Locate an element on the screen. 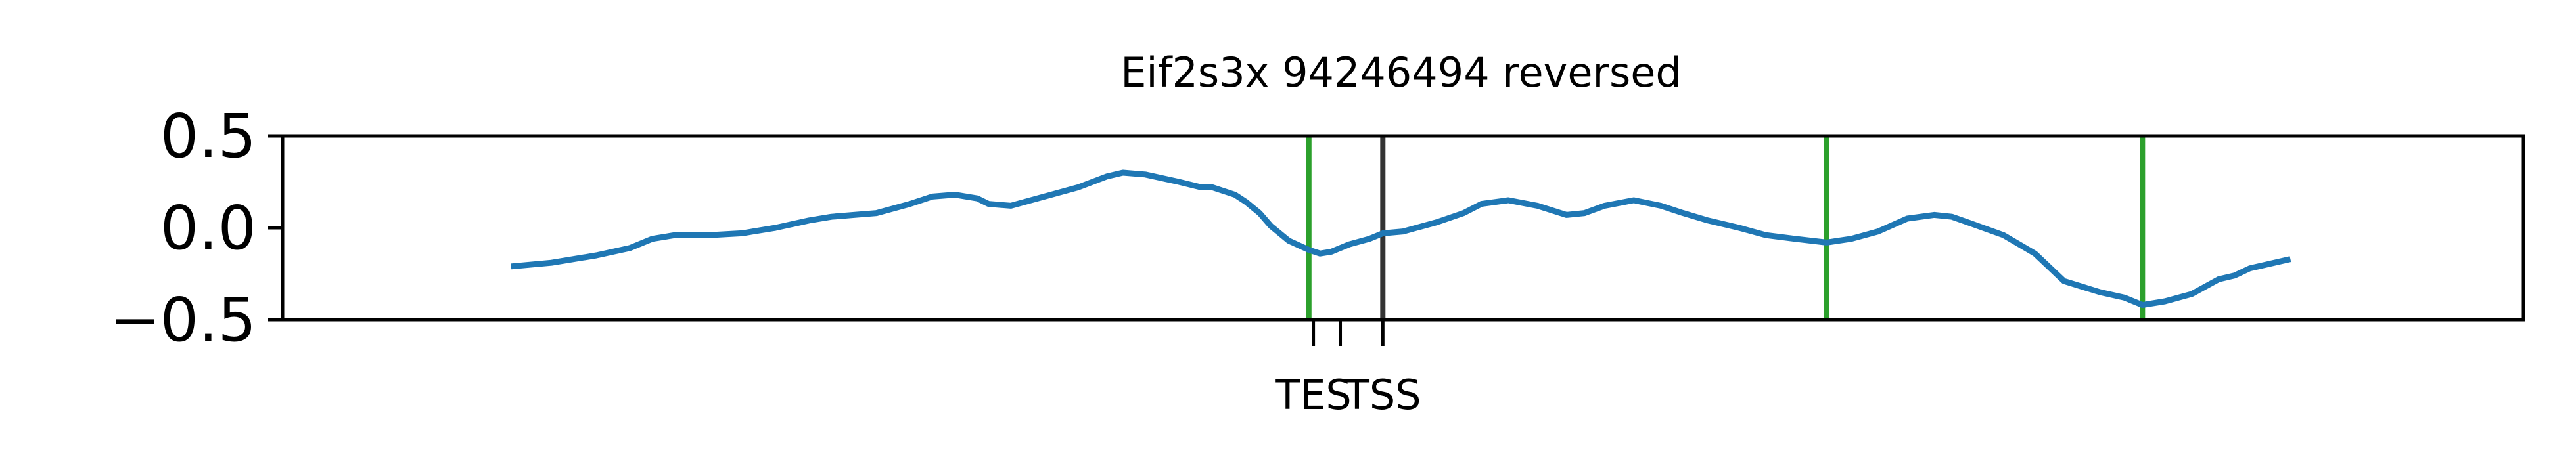  y-tick-label-0: 0.5 is located at coordinates (208, 136).